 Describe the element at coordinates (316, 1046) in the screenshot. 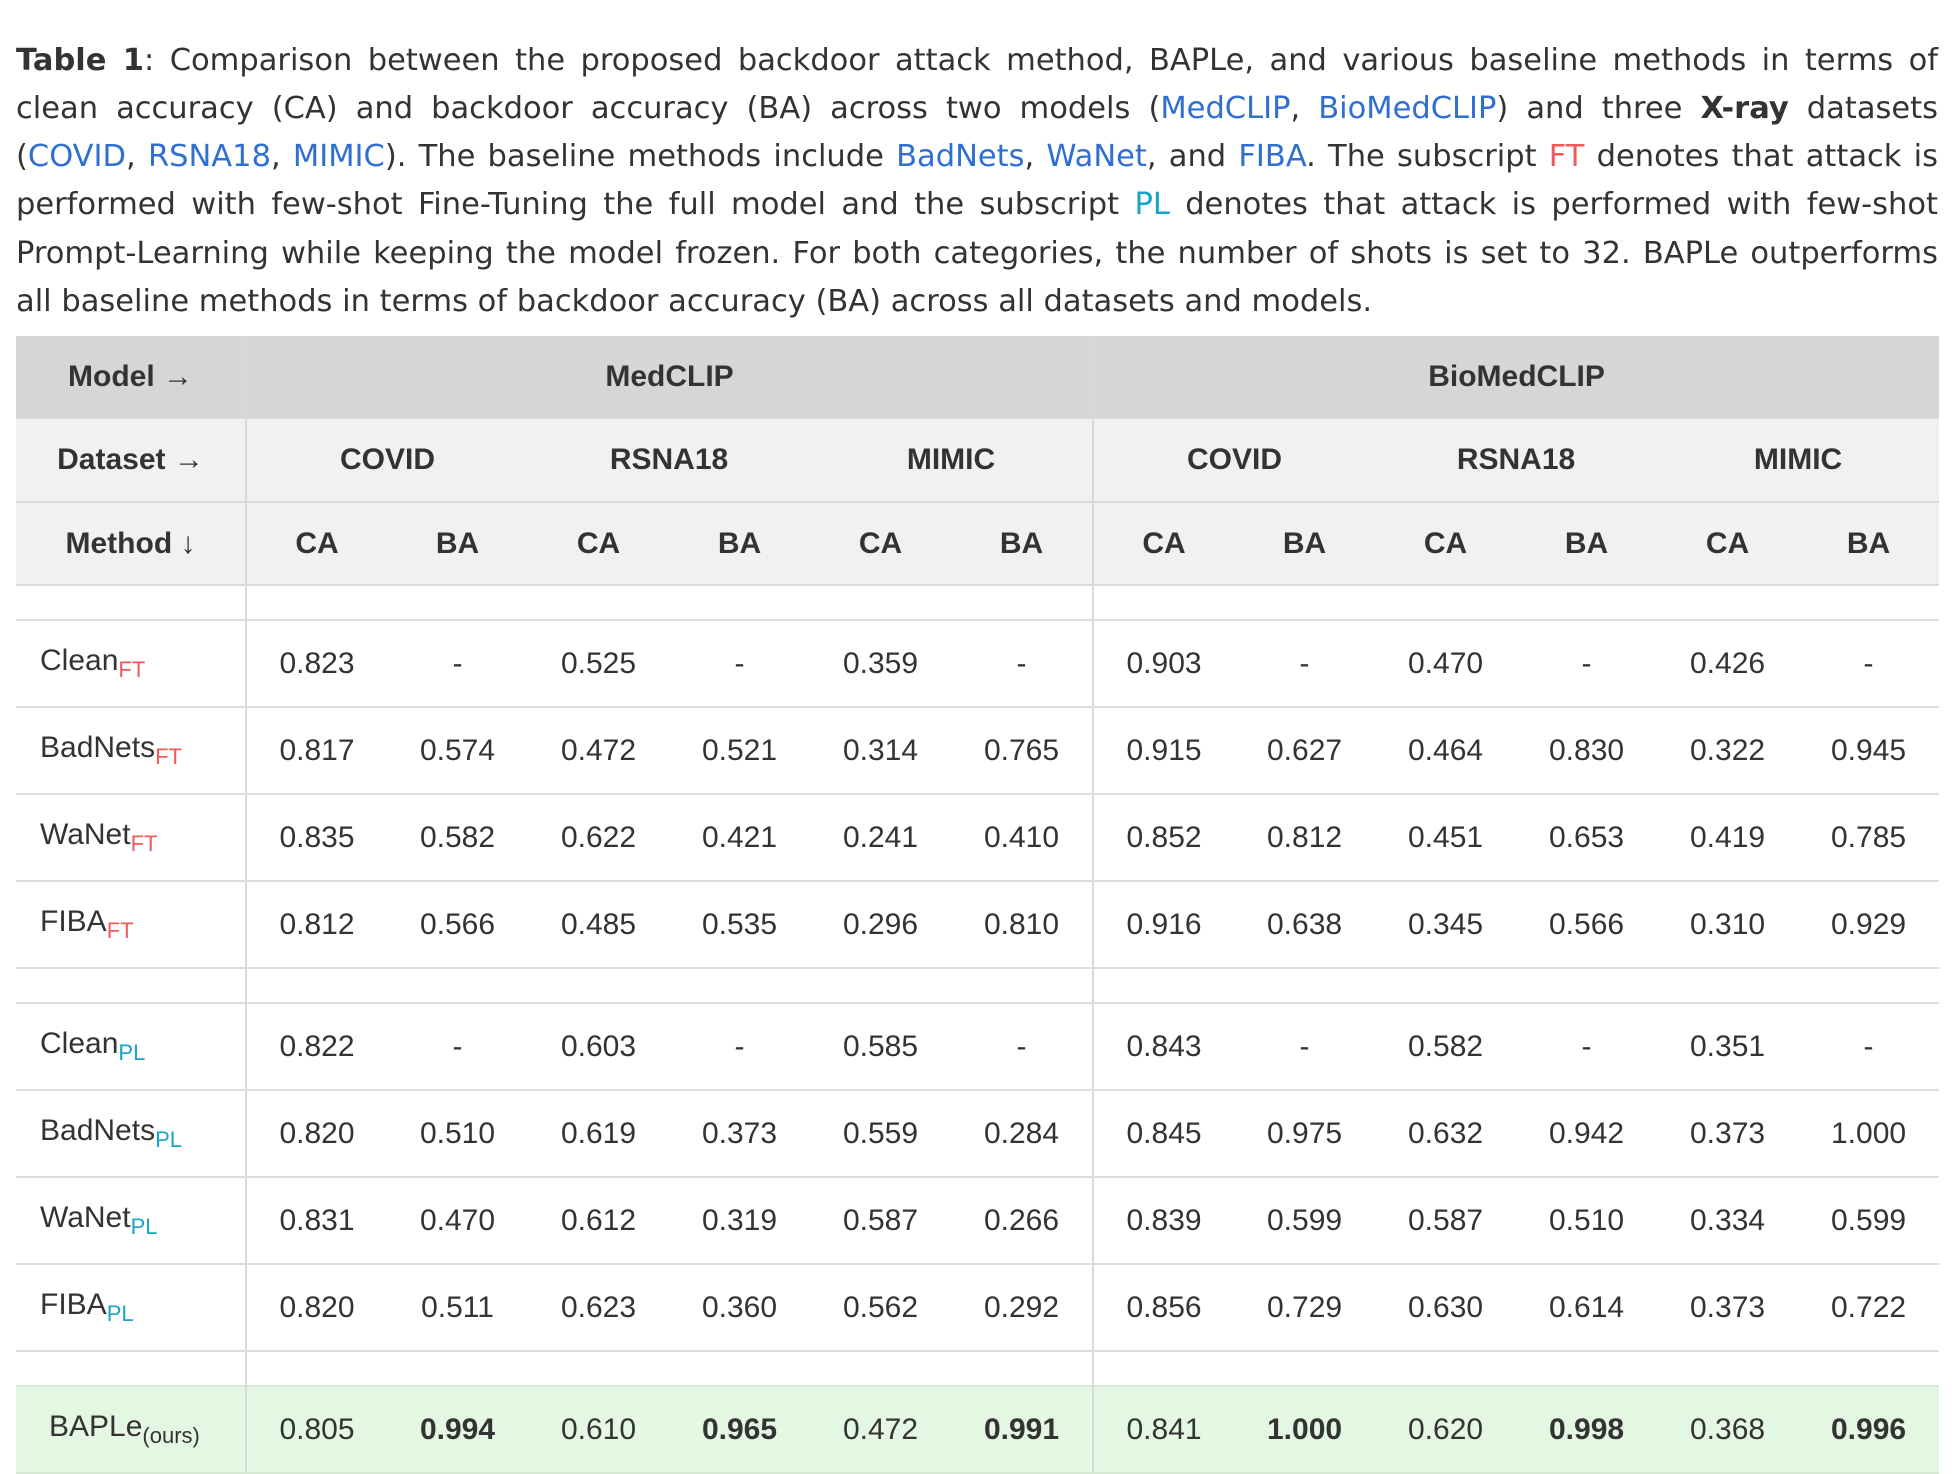

I see `value-cell: 0.822` at that location.